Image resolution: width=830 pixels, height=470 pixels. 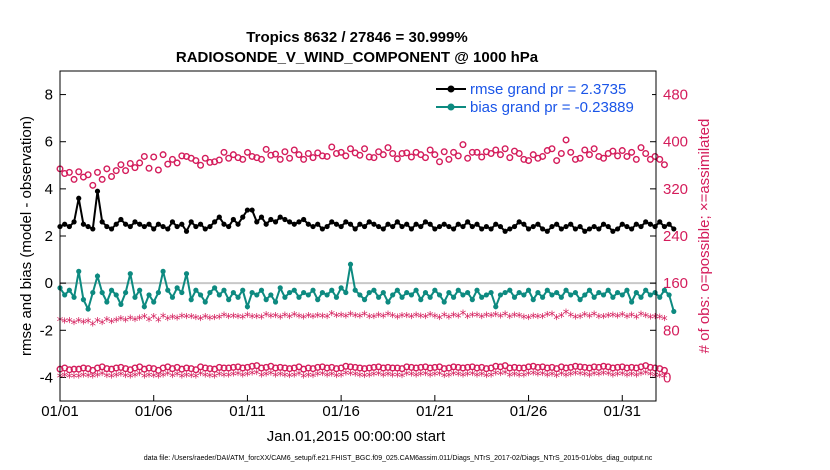 What do you see at coordinates (675, 236) in the screenshot?
I see `y-right-tick-label: 240` at bounding box center [675, 236].